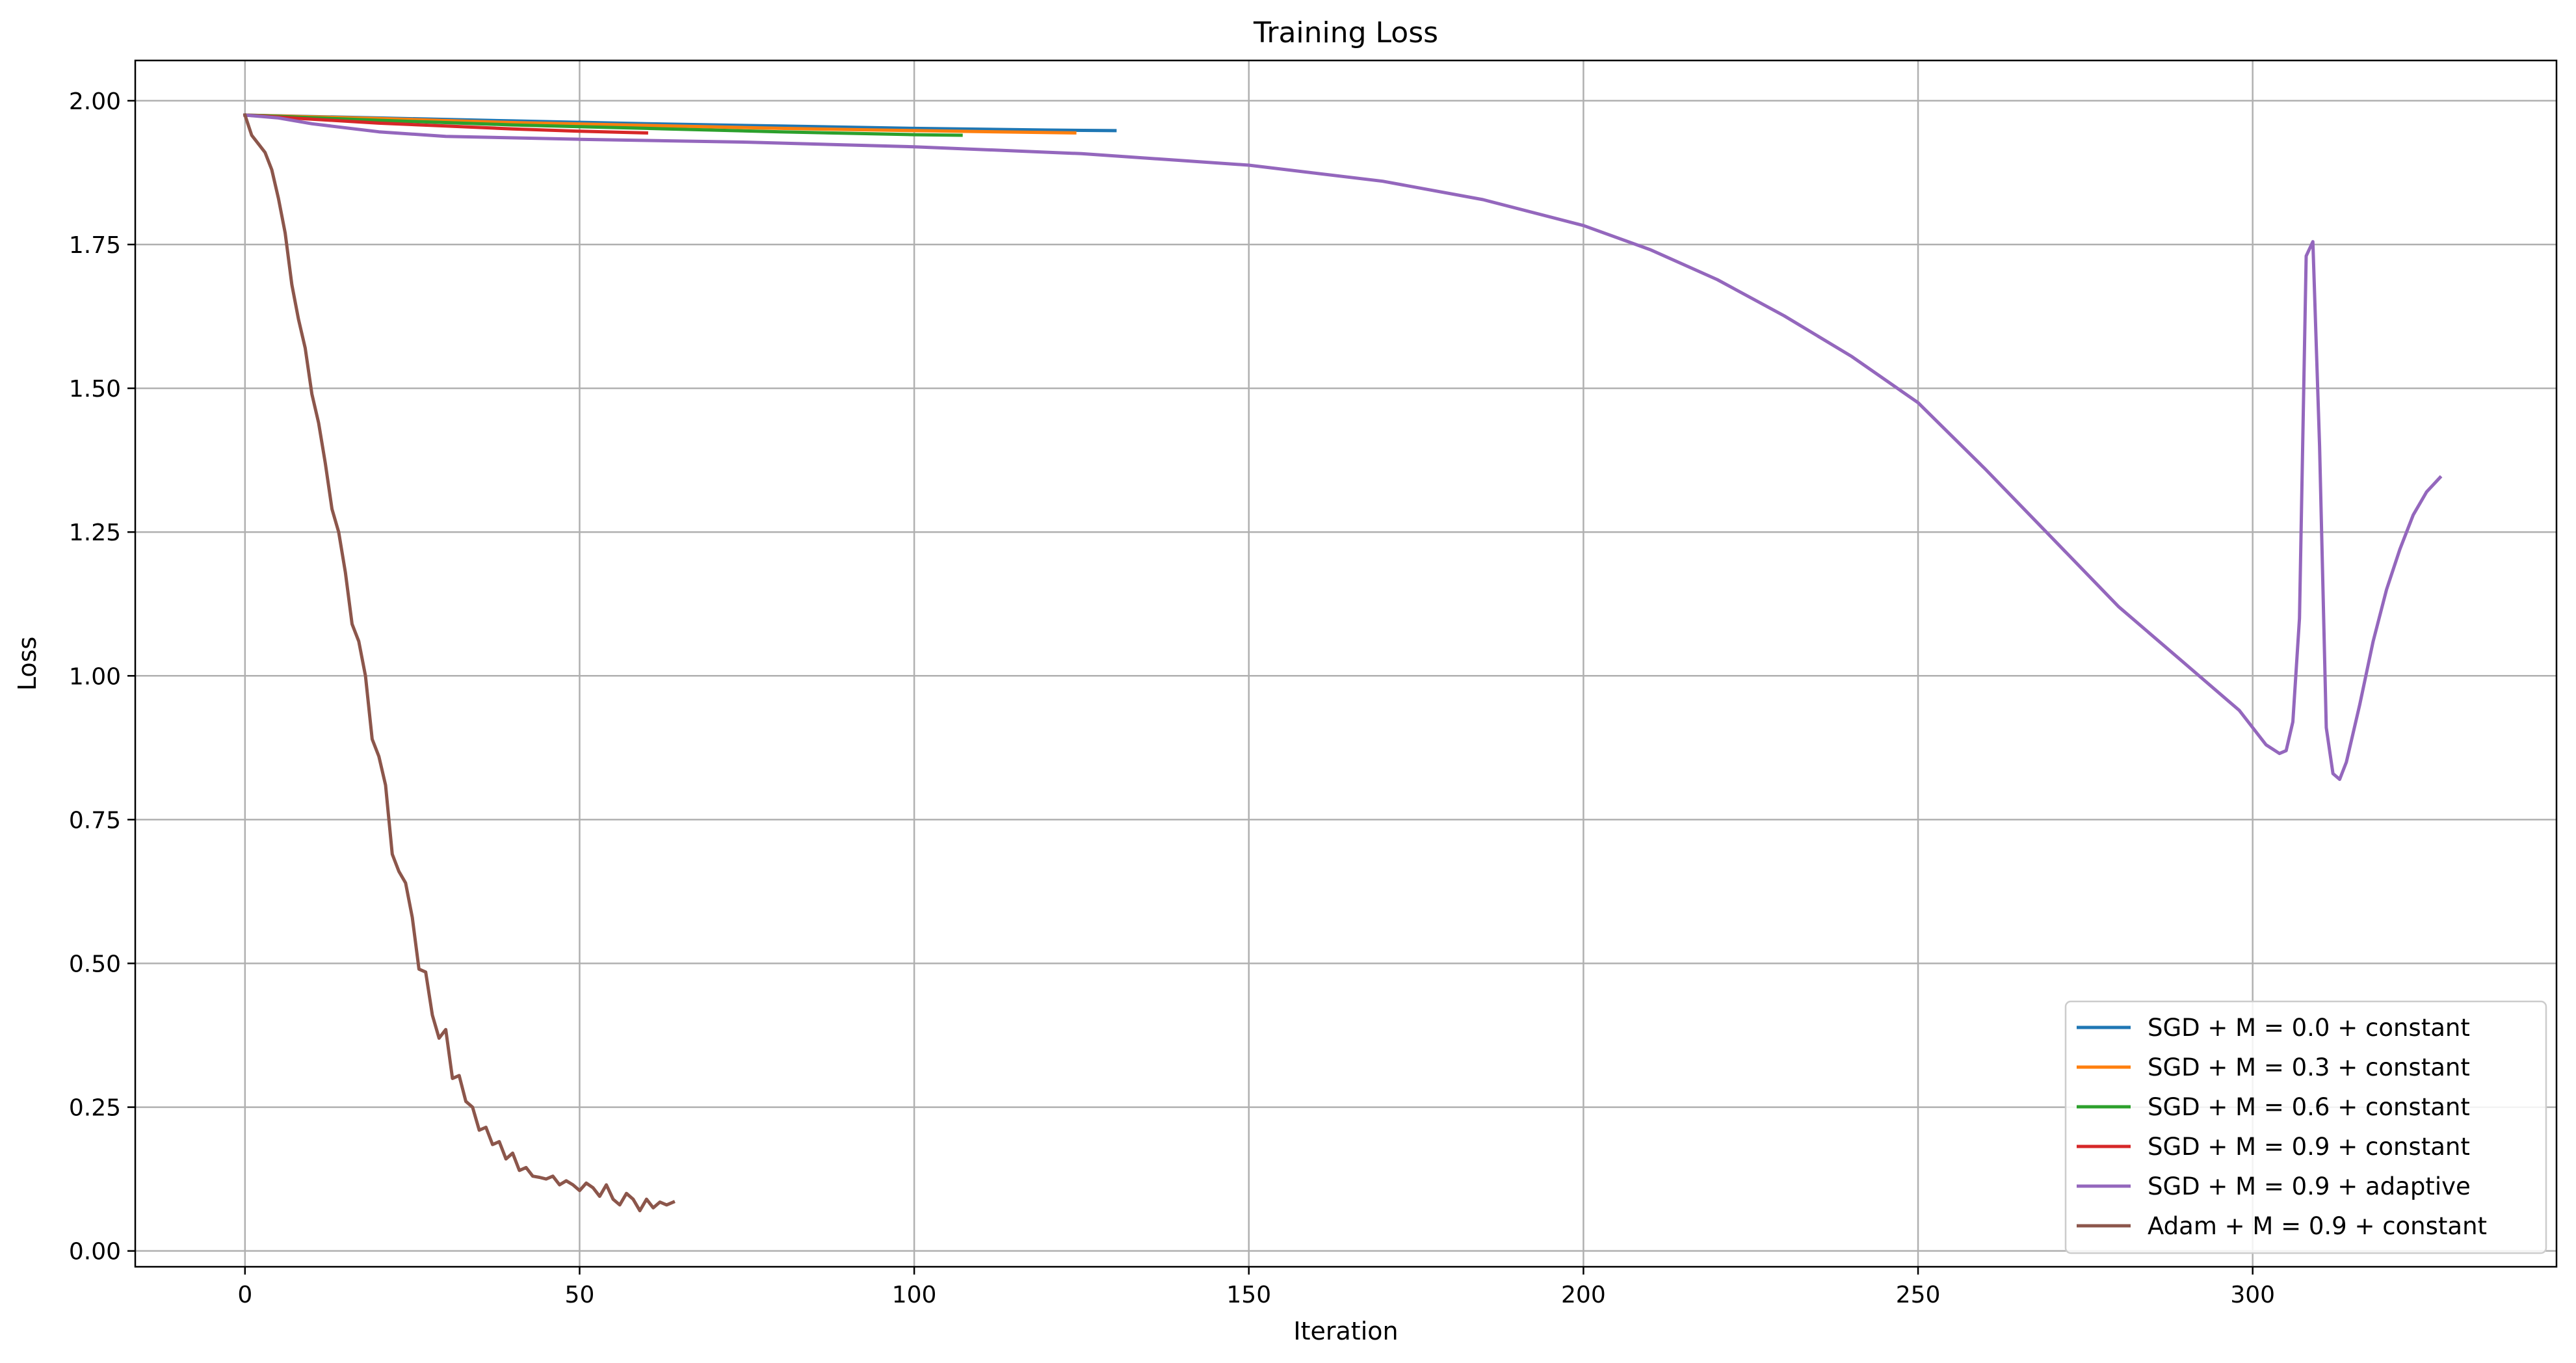 The height and width of the screenshot is (1363, 2576). What do you see at coordinates (95, 101) in the screenshot?
I see `y-tick-label: 2.00` at bounding box center [95, 101].